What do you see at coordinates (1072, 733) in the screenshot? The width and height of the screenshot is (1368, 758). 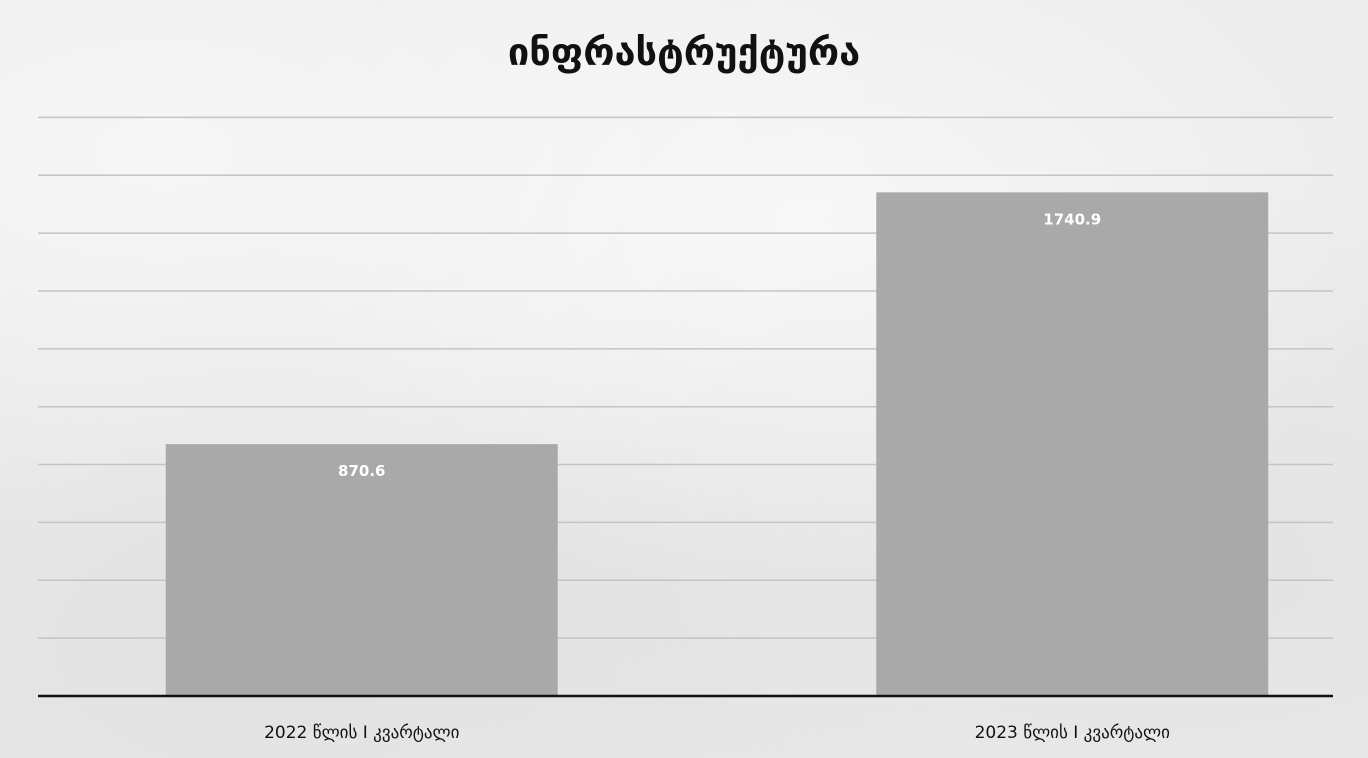 I see `category-label: 2023 წლის I კვარტალი` at bounding box center [1072, 733].